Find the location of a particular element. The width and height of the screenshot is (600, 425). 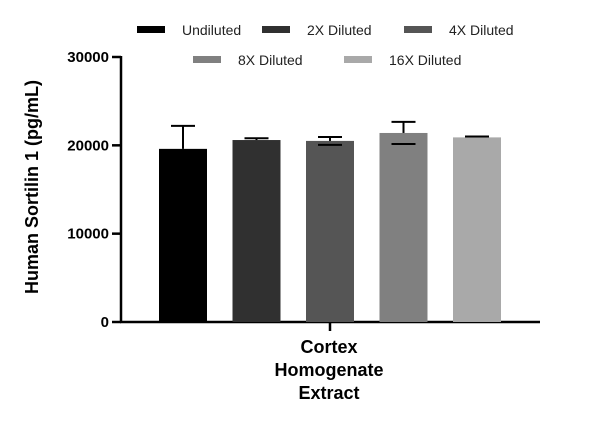

legend-label: Undiluted is located at coordinates (211, 30).